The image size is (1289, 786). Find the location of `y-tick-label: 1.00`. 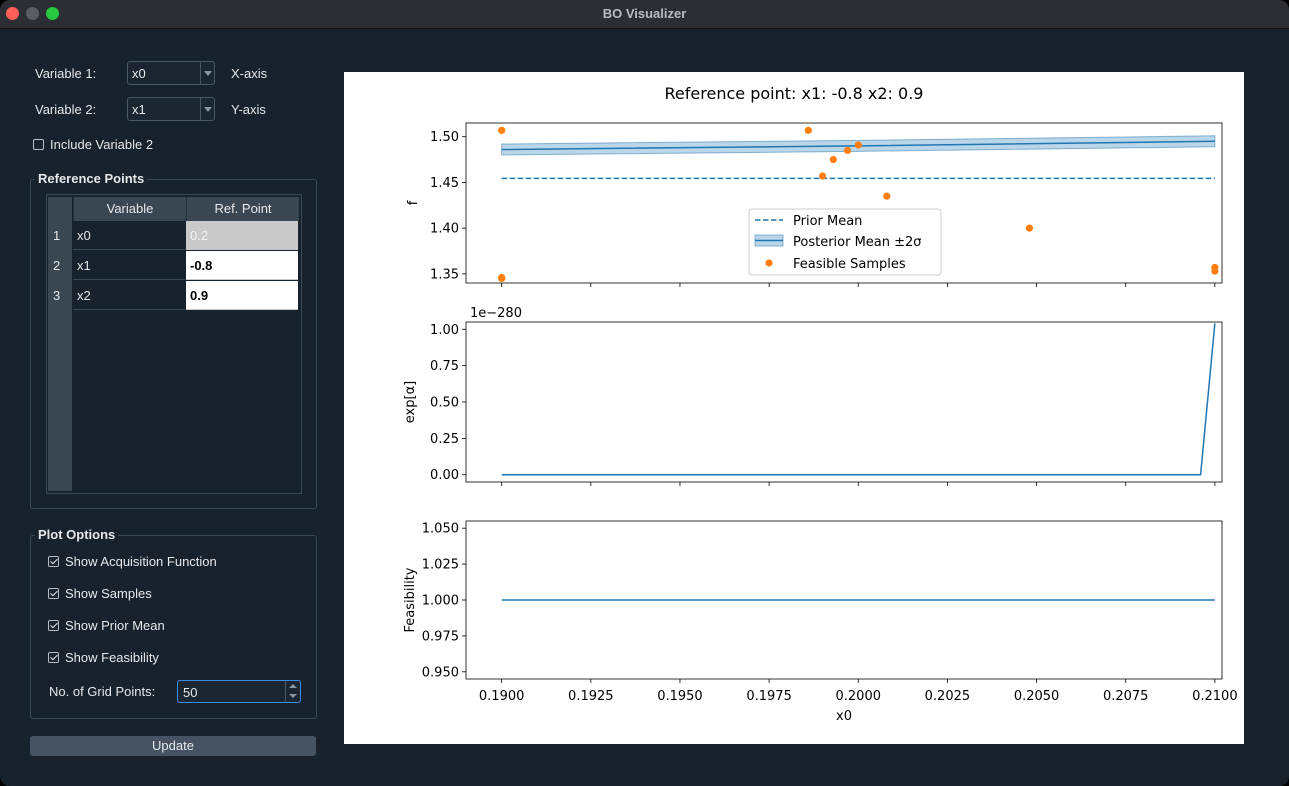

y-tick-label: 1.00 is located at coordinates (444, 330).